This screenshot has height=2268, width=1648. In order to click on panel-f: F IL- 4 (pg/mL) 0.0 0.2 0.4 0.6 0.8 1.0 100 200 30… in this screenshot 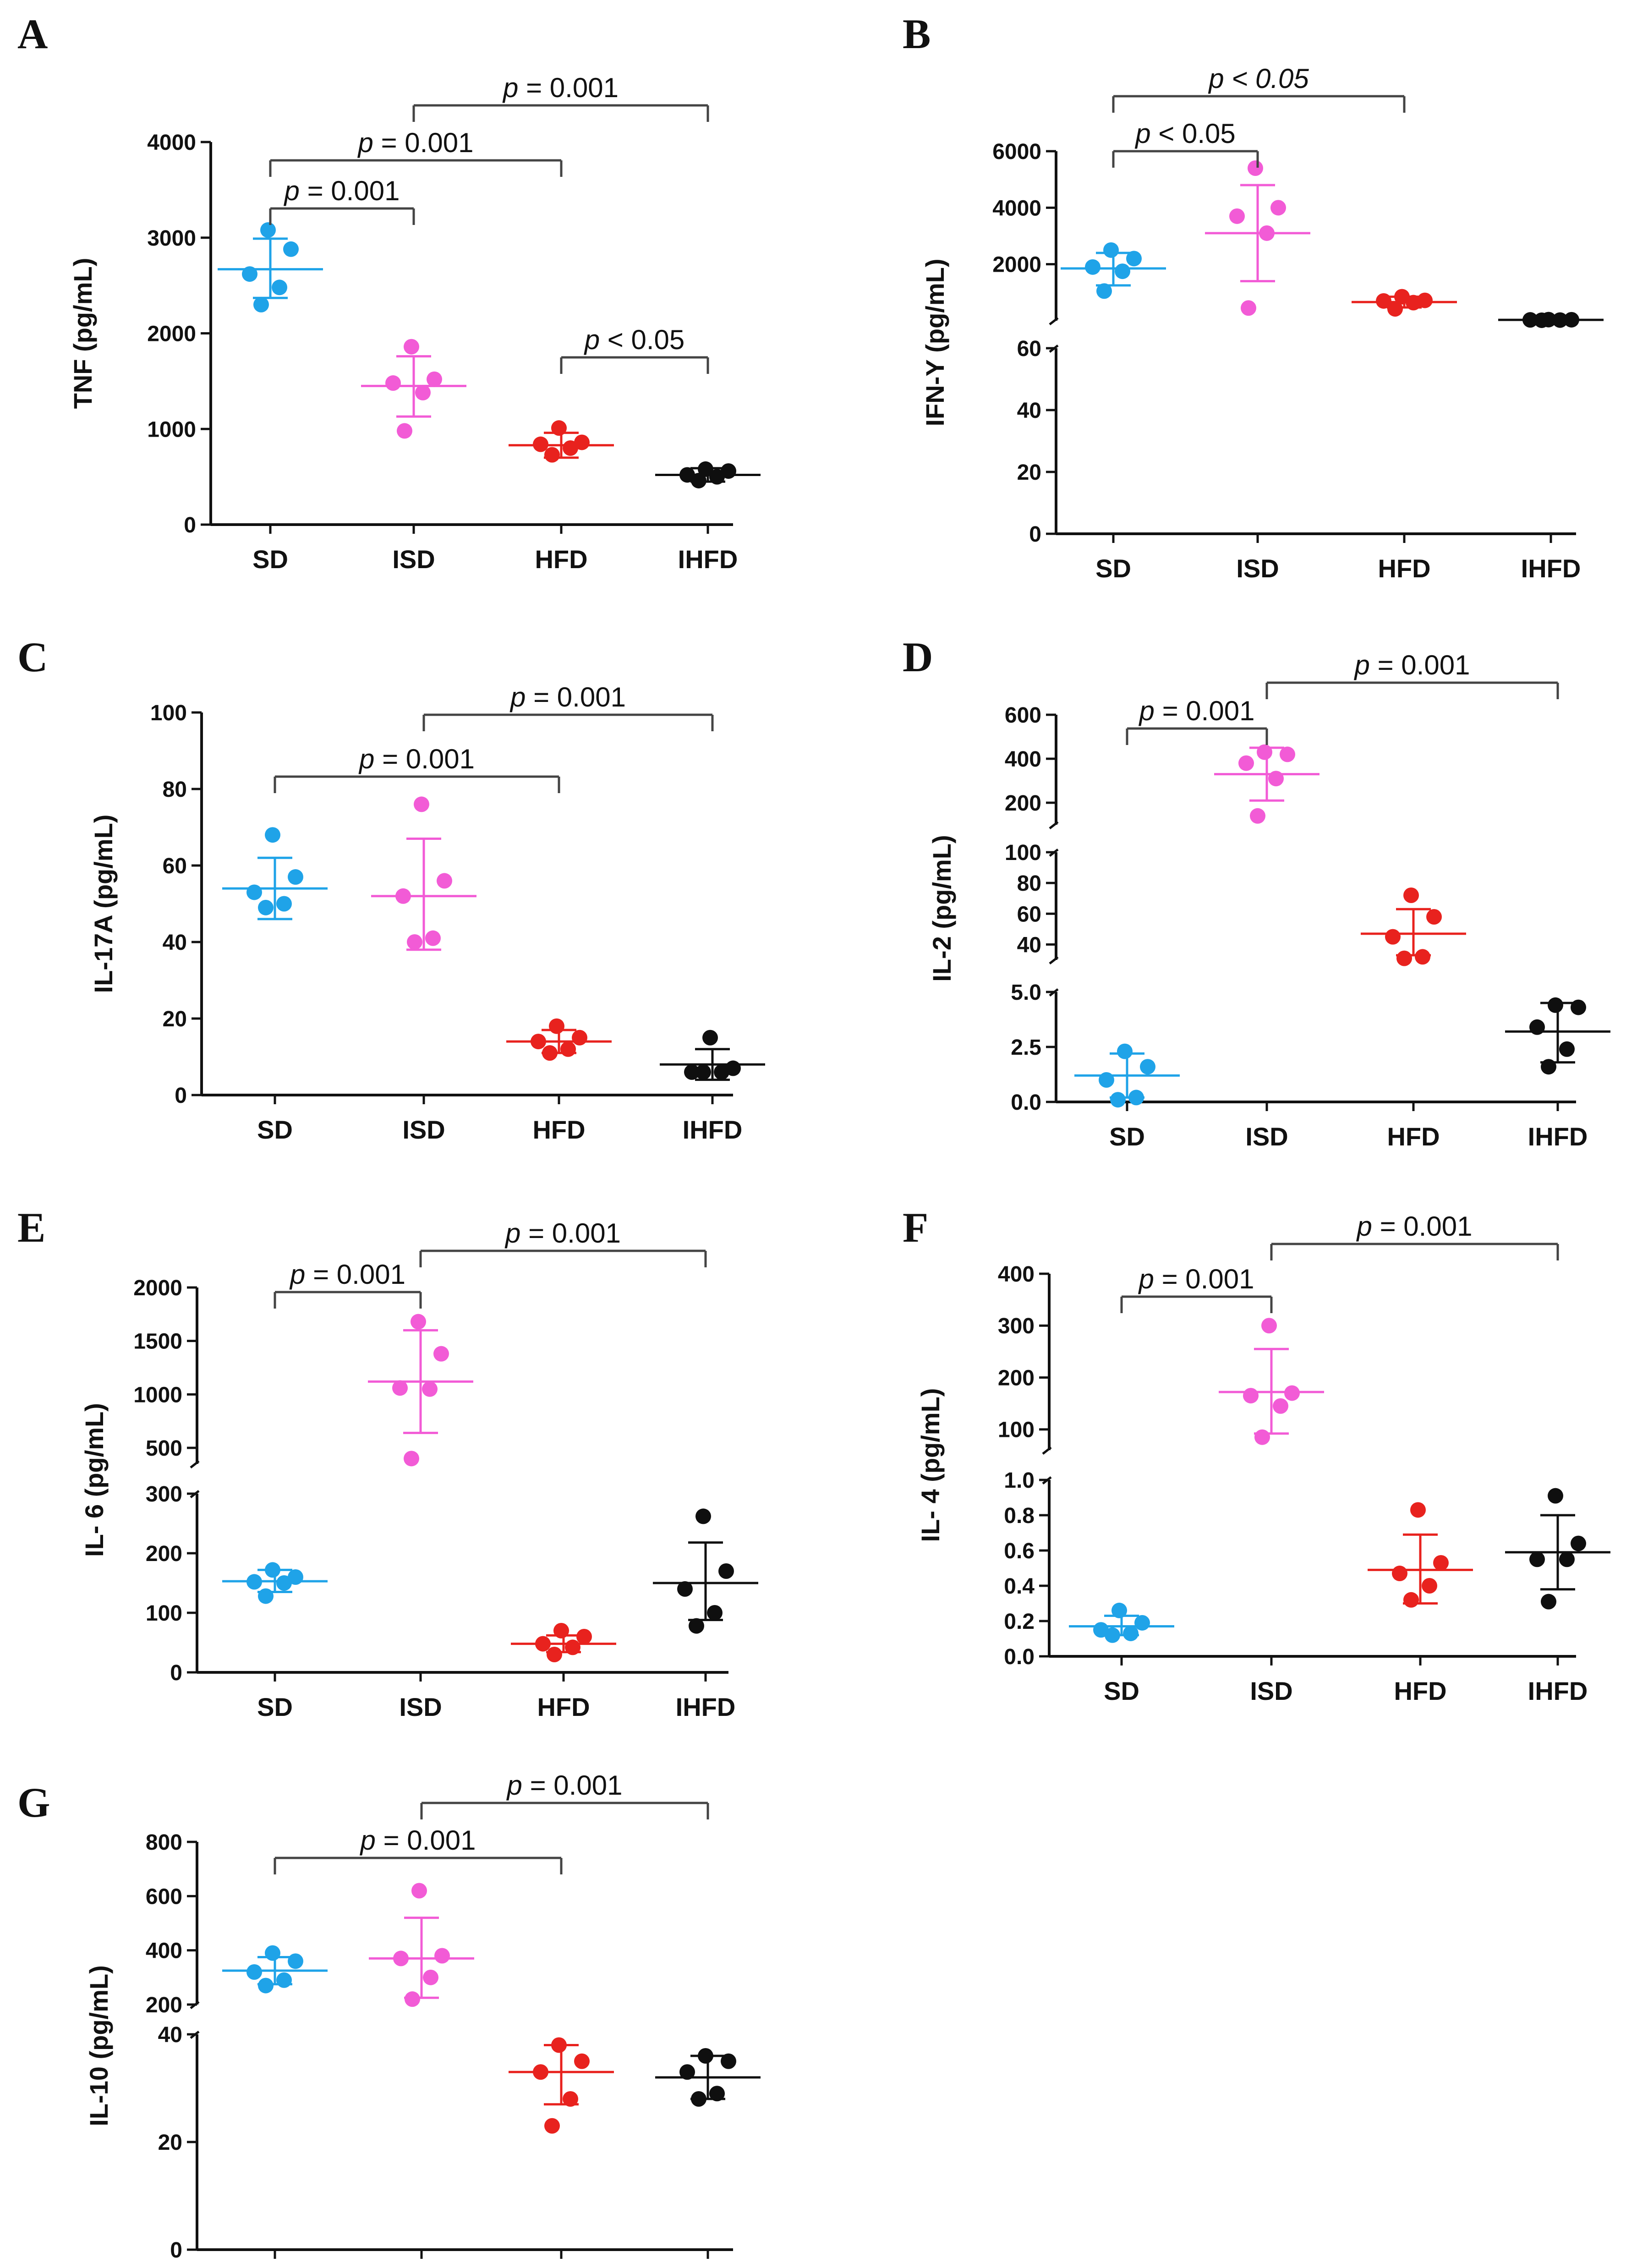, I will do `click(1256, 1454)`.